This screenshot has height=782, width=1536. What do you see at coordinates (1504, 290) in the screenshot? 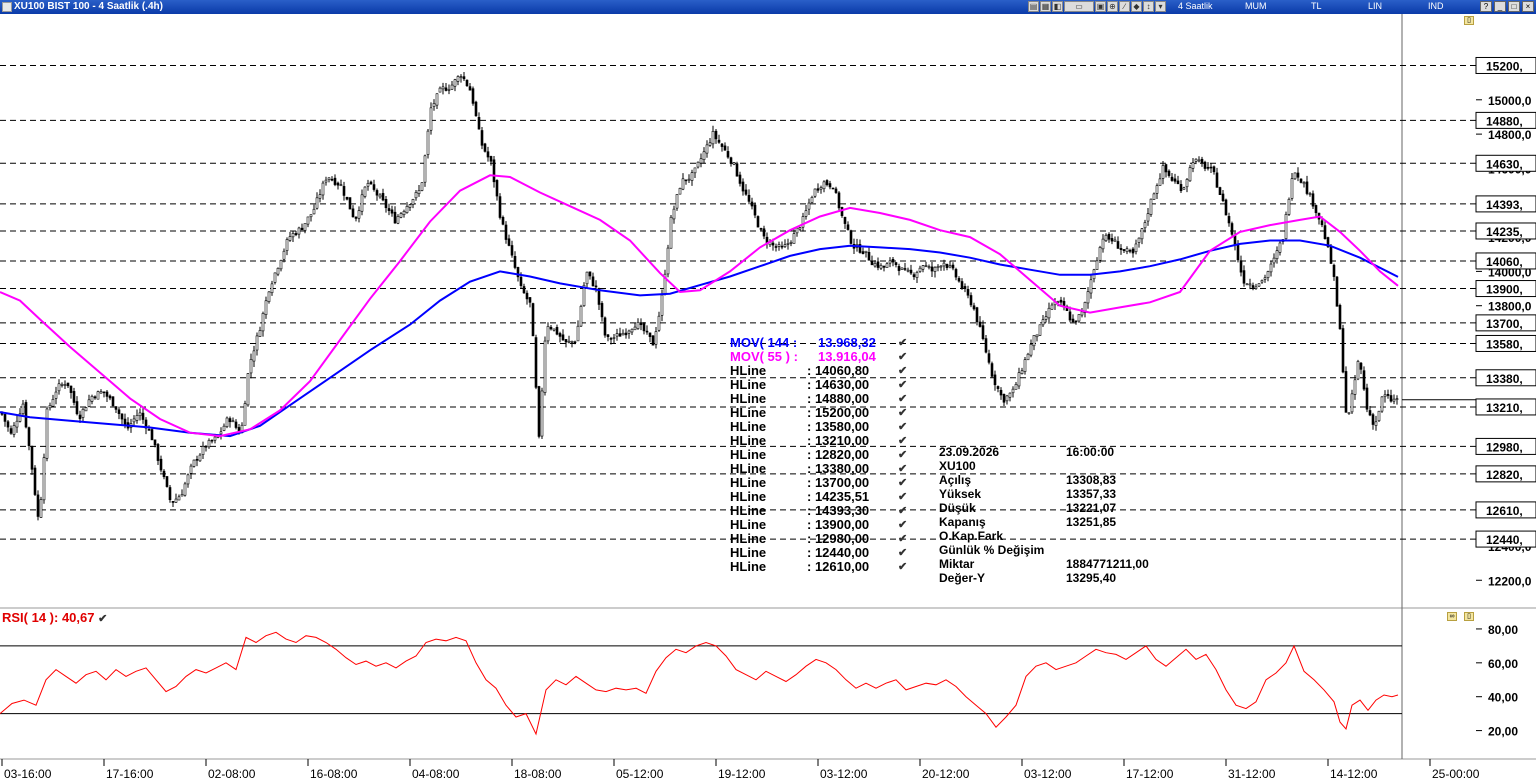
I see `hline-label: 13900,` at bounding box center [1504, 290].